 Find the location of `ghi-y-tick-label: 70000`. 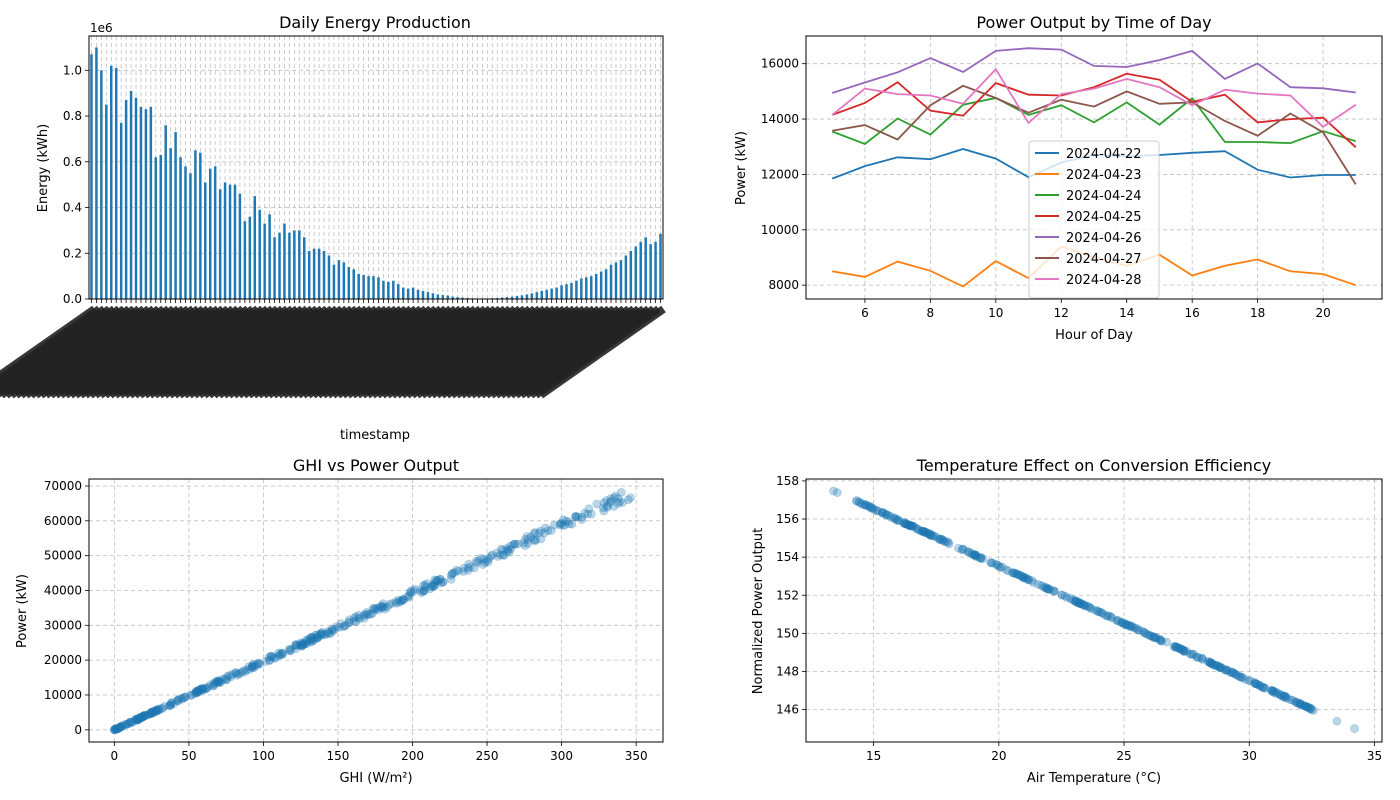

ghi-y-tick-label: 70000 is located at coordinates (63, 486).